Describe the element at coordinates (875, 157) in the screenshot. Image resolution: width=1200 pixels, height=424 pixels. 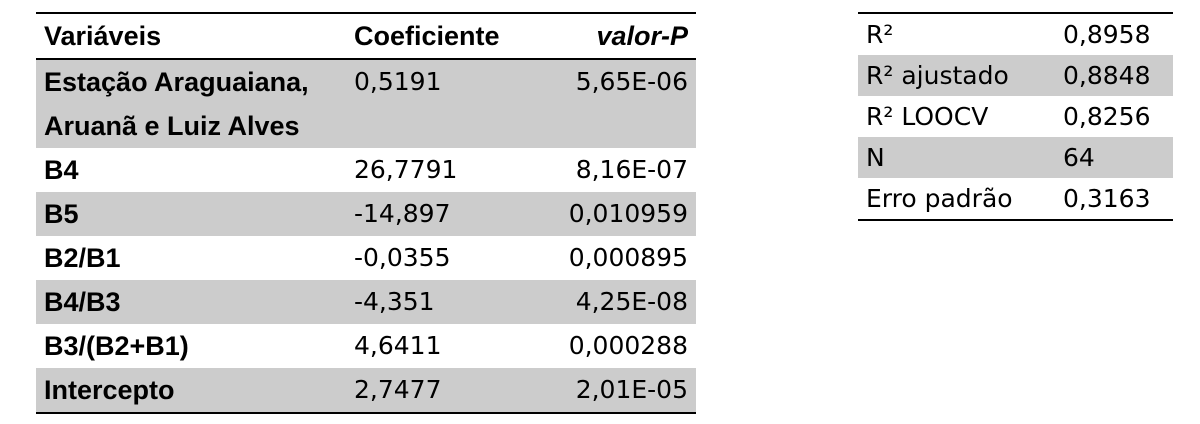
I see `stat-label: N` at that location.